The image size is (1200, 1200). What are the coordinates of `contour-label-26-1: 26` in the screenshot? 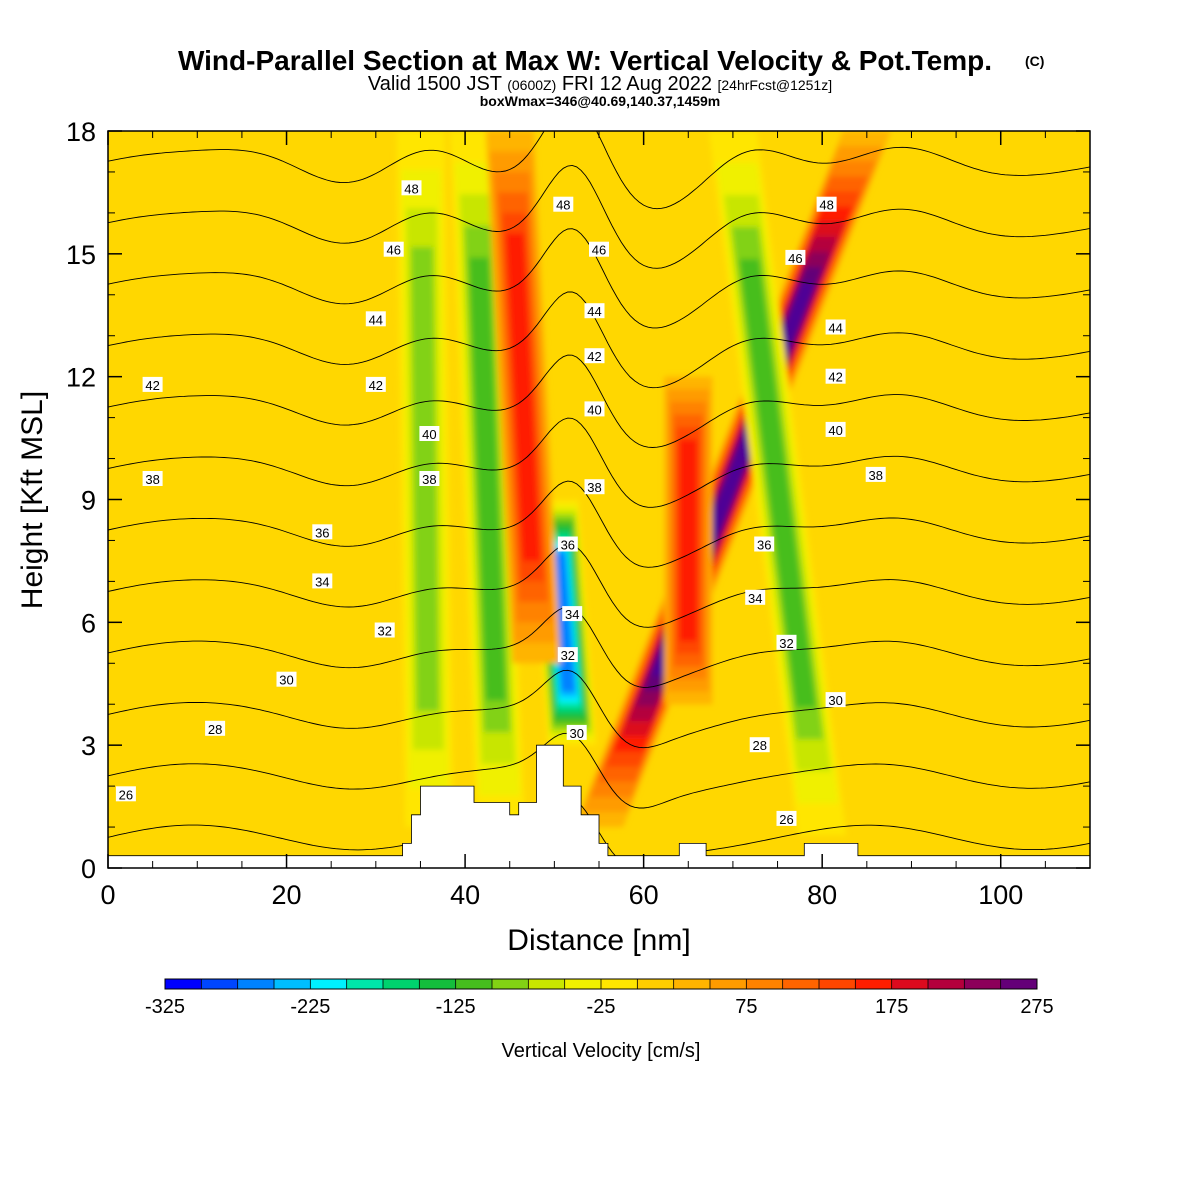 It's located at (786, 818).